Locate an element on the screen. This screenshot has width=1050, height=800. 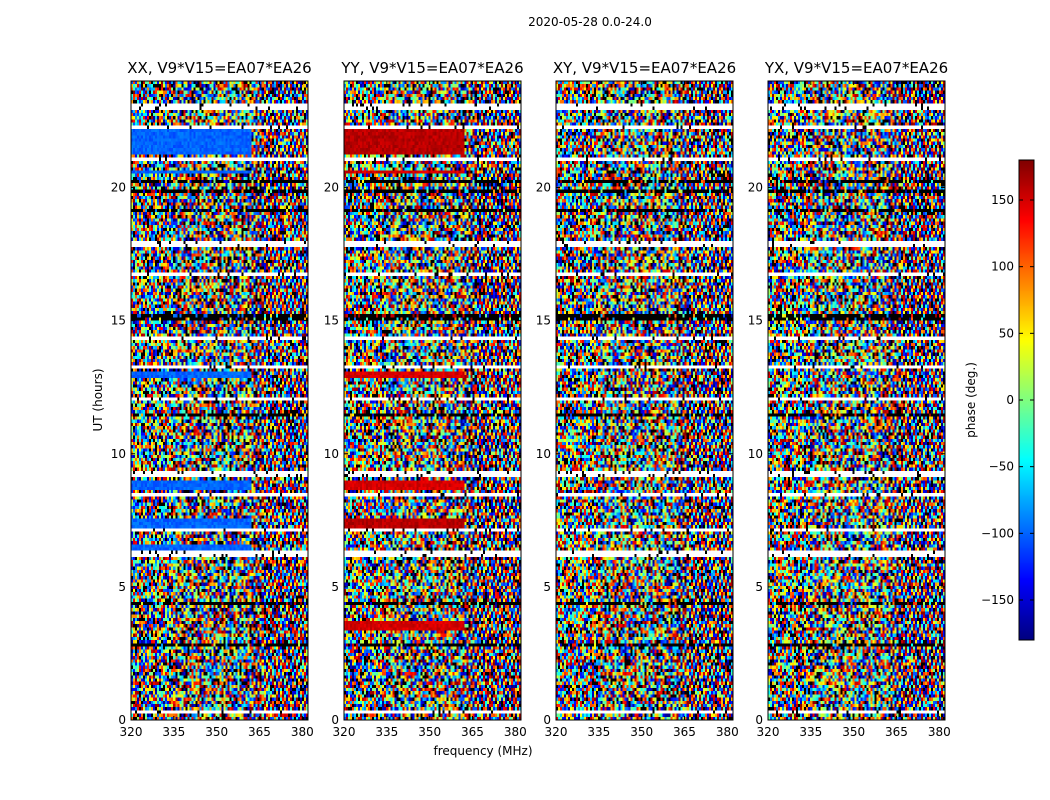
colorbar-tick-label: 0 is located at coordinates (1010, 400).